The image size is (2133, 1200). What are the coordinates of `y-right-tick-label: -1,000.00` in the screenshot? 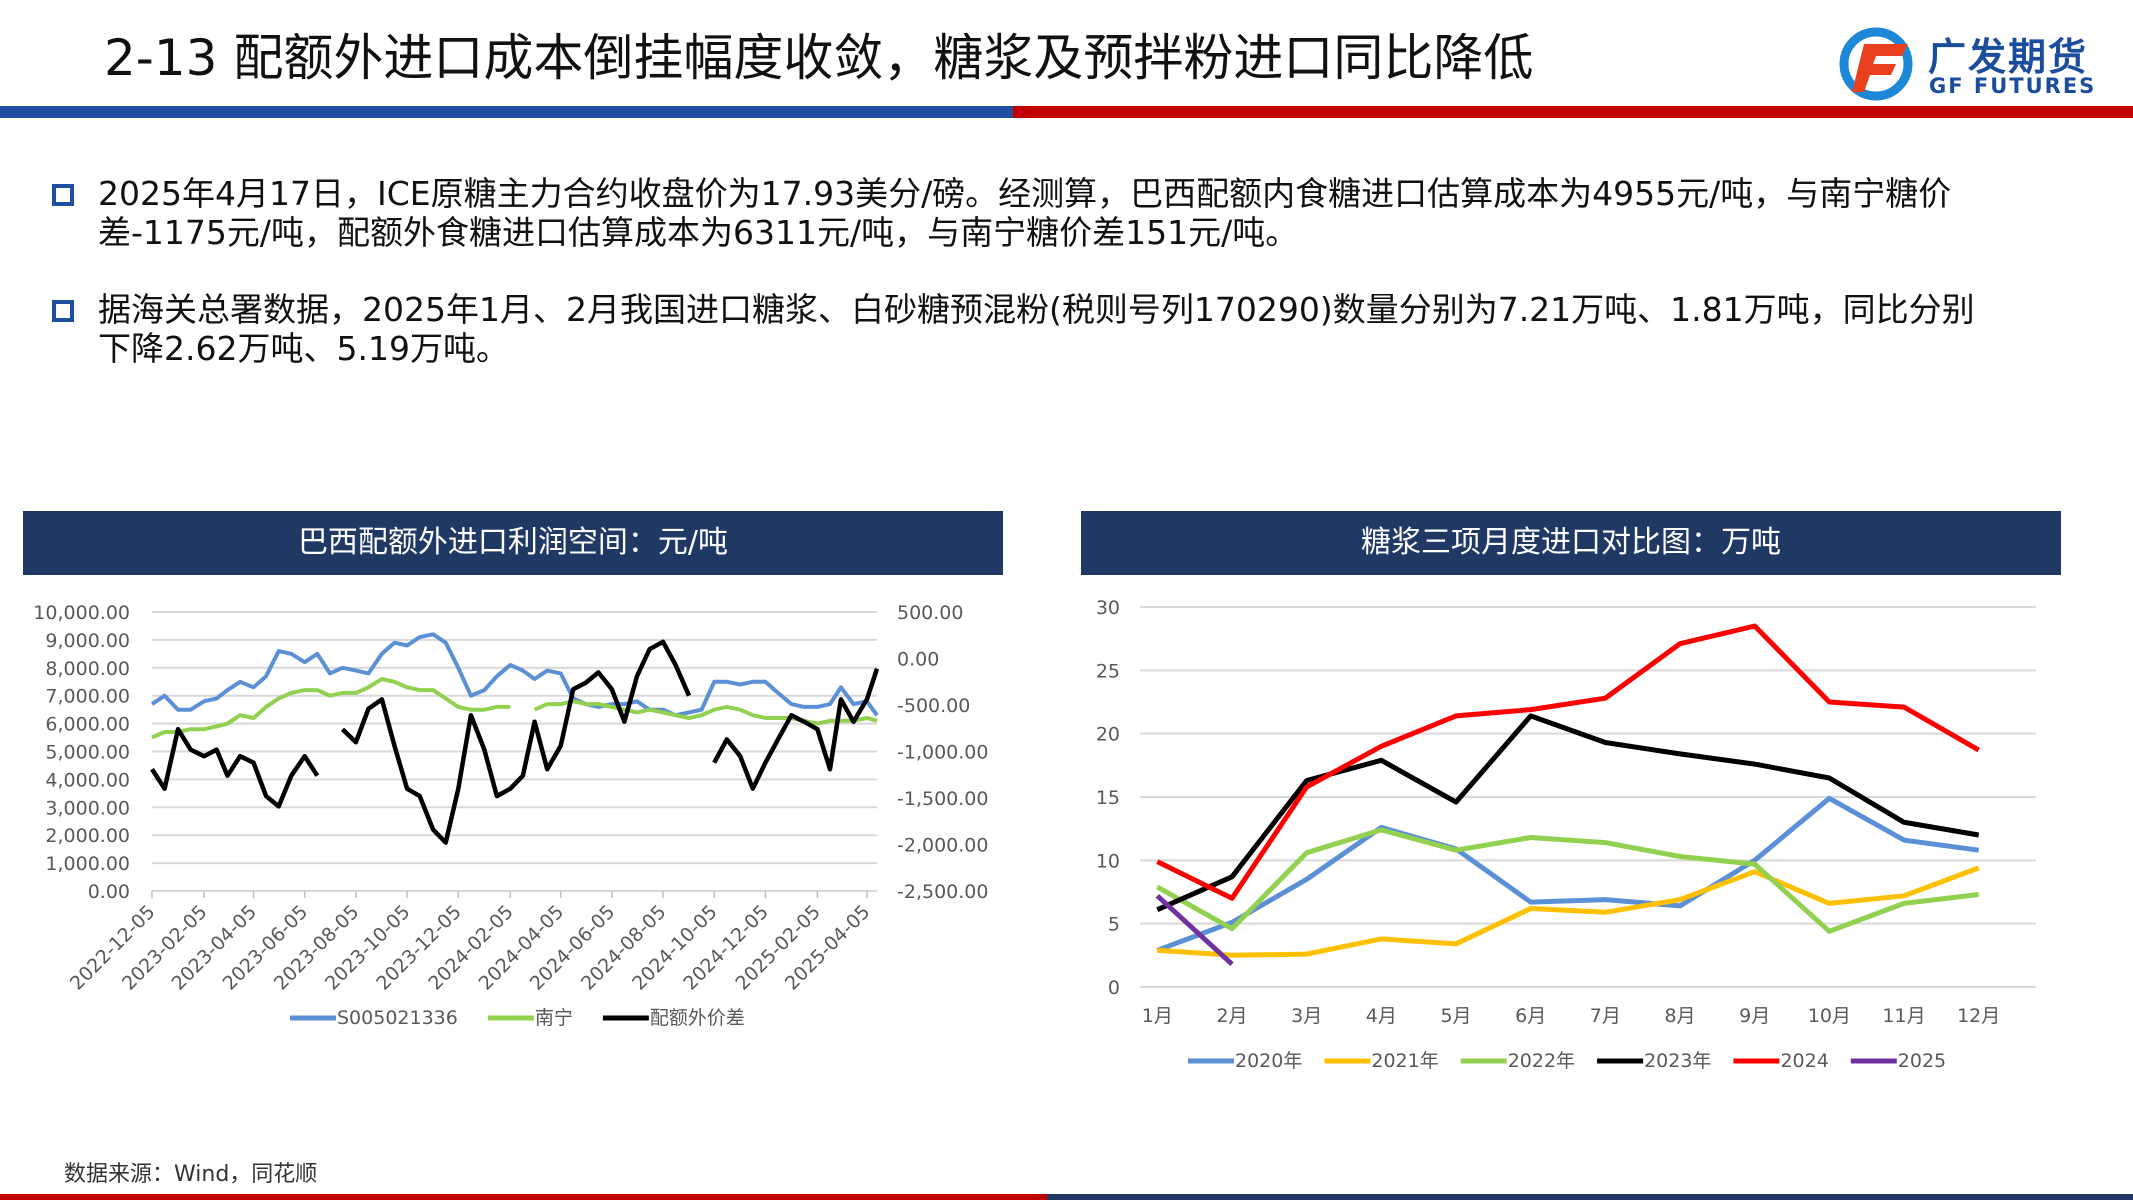 It's located at (942, 753).